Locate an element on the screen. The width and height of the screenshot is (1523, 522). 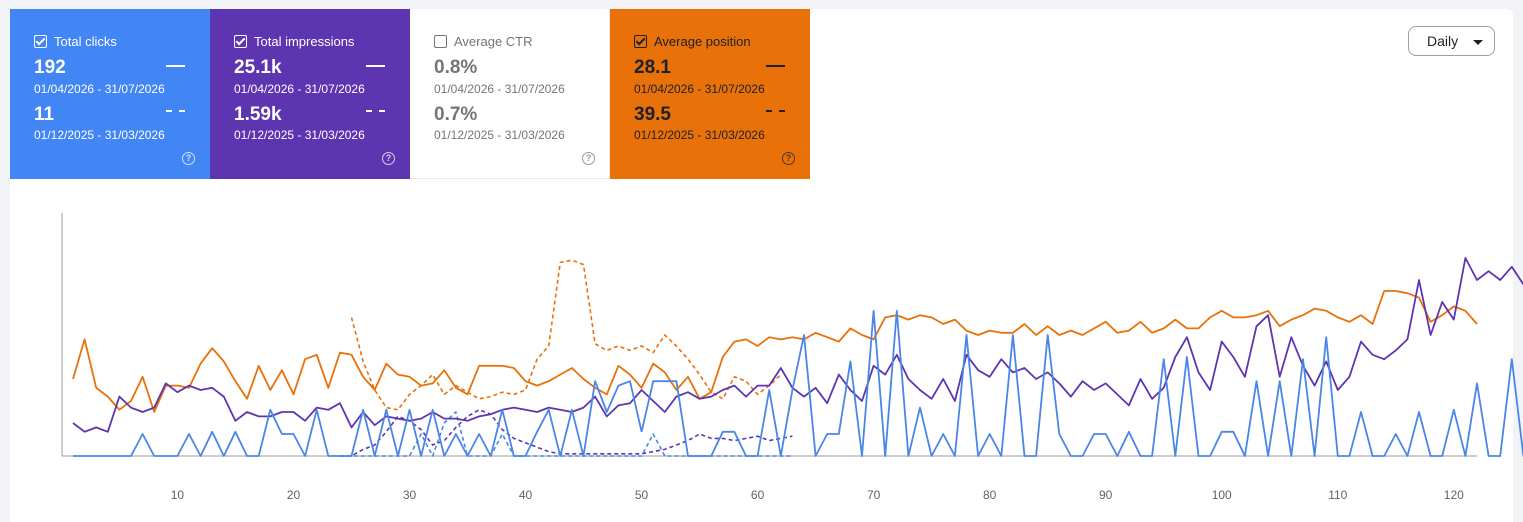
metric-card-header: Average position is located at coordinates (722, 41).